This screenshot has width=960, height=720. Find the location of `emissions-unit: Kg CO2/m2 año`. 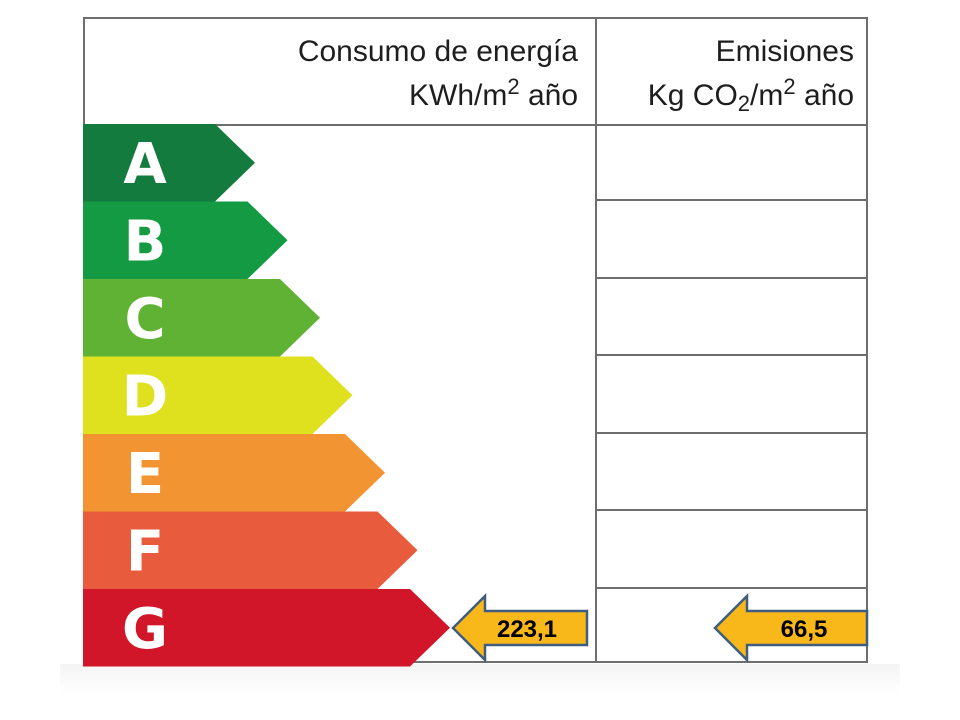

emissions-unit: Kg CO2/m2 año is located at coordinates (750, 95).